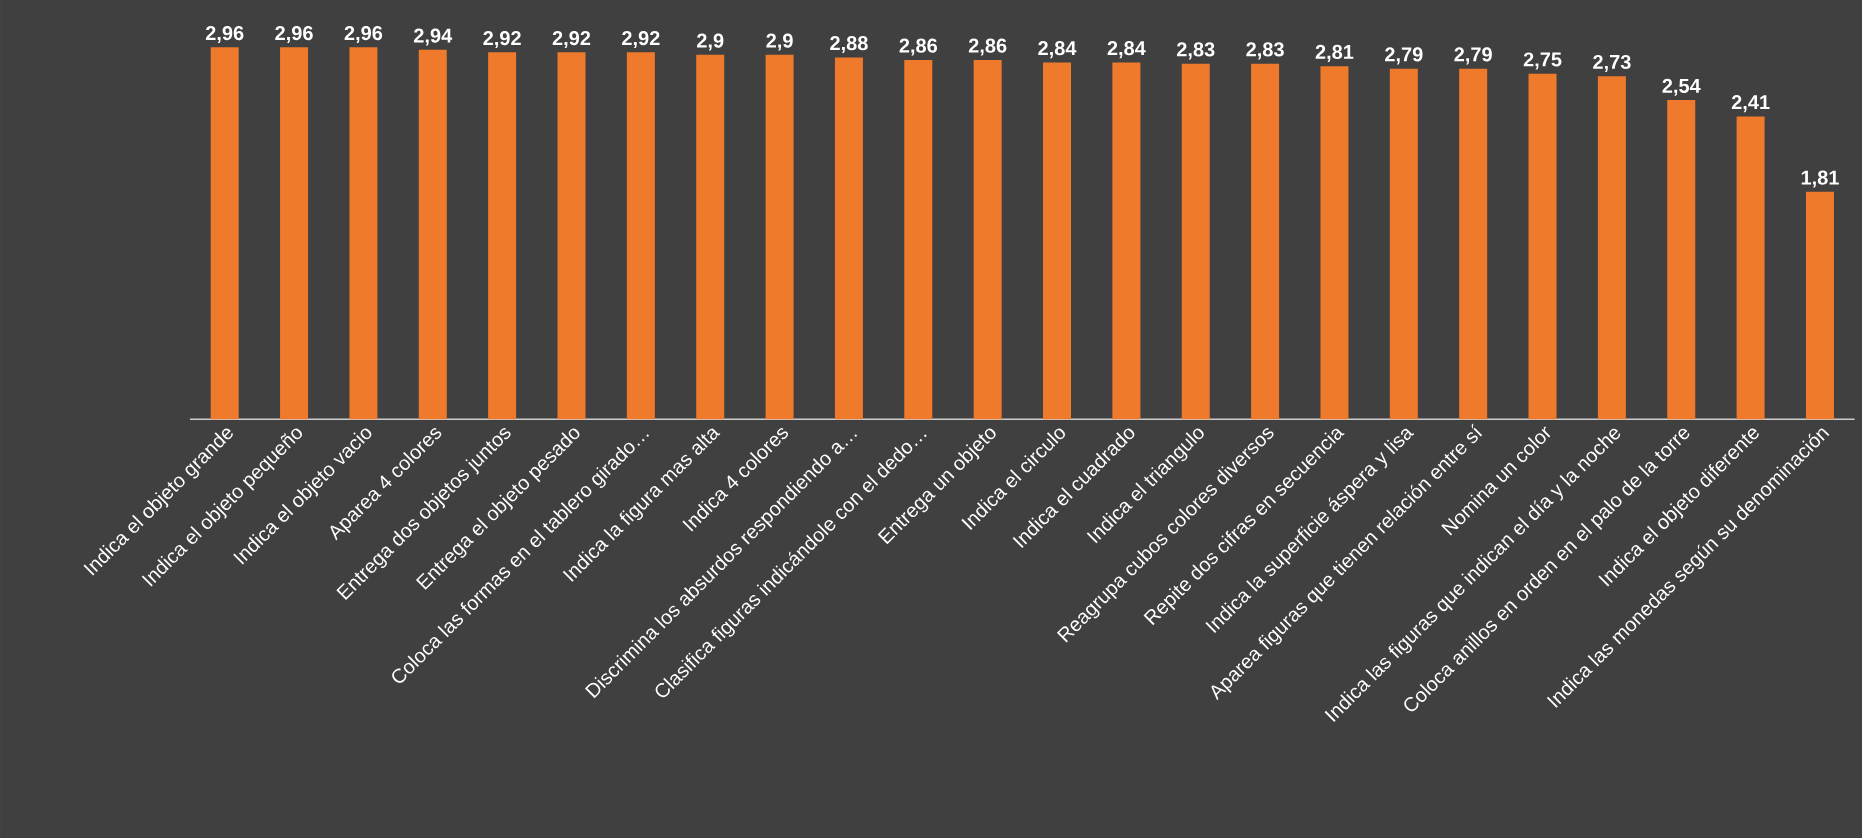 Image resolution: width=1862 pixels, height=838 pixels. What do you see at coordinates (1750, 104) in the screenshot?
I see `data-label: 2,41` at bounding box center [1750, 104].